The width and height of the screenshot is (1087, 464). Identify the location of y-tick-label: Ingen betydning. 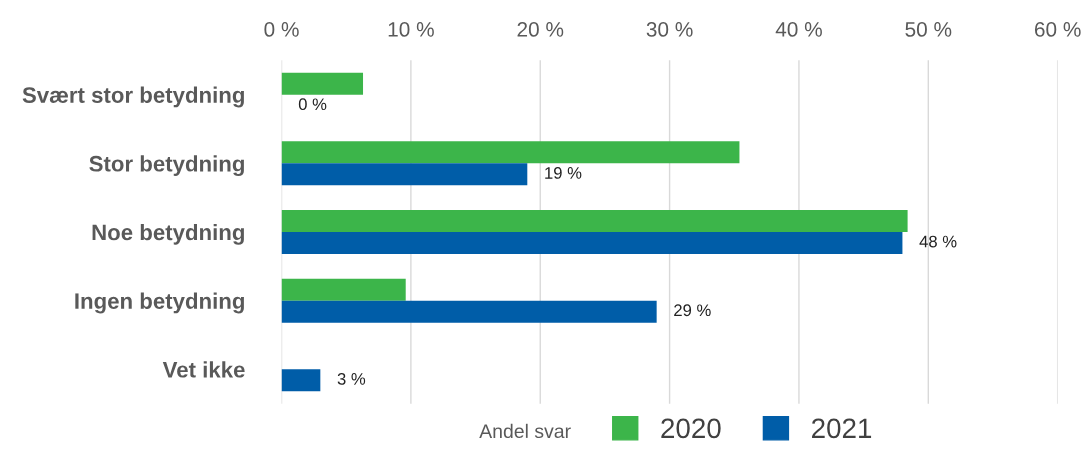
(159, 303).